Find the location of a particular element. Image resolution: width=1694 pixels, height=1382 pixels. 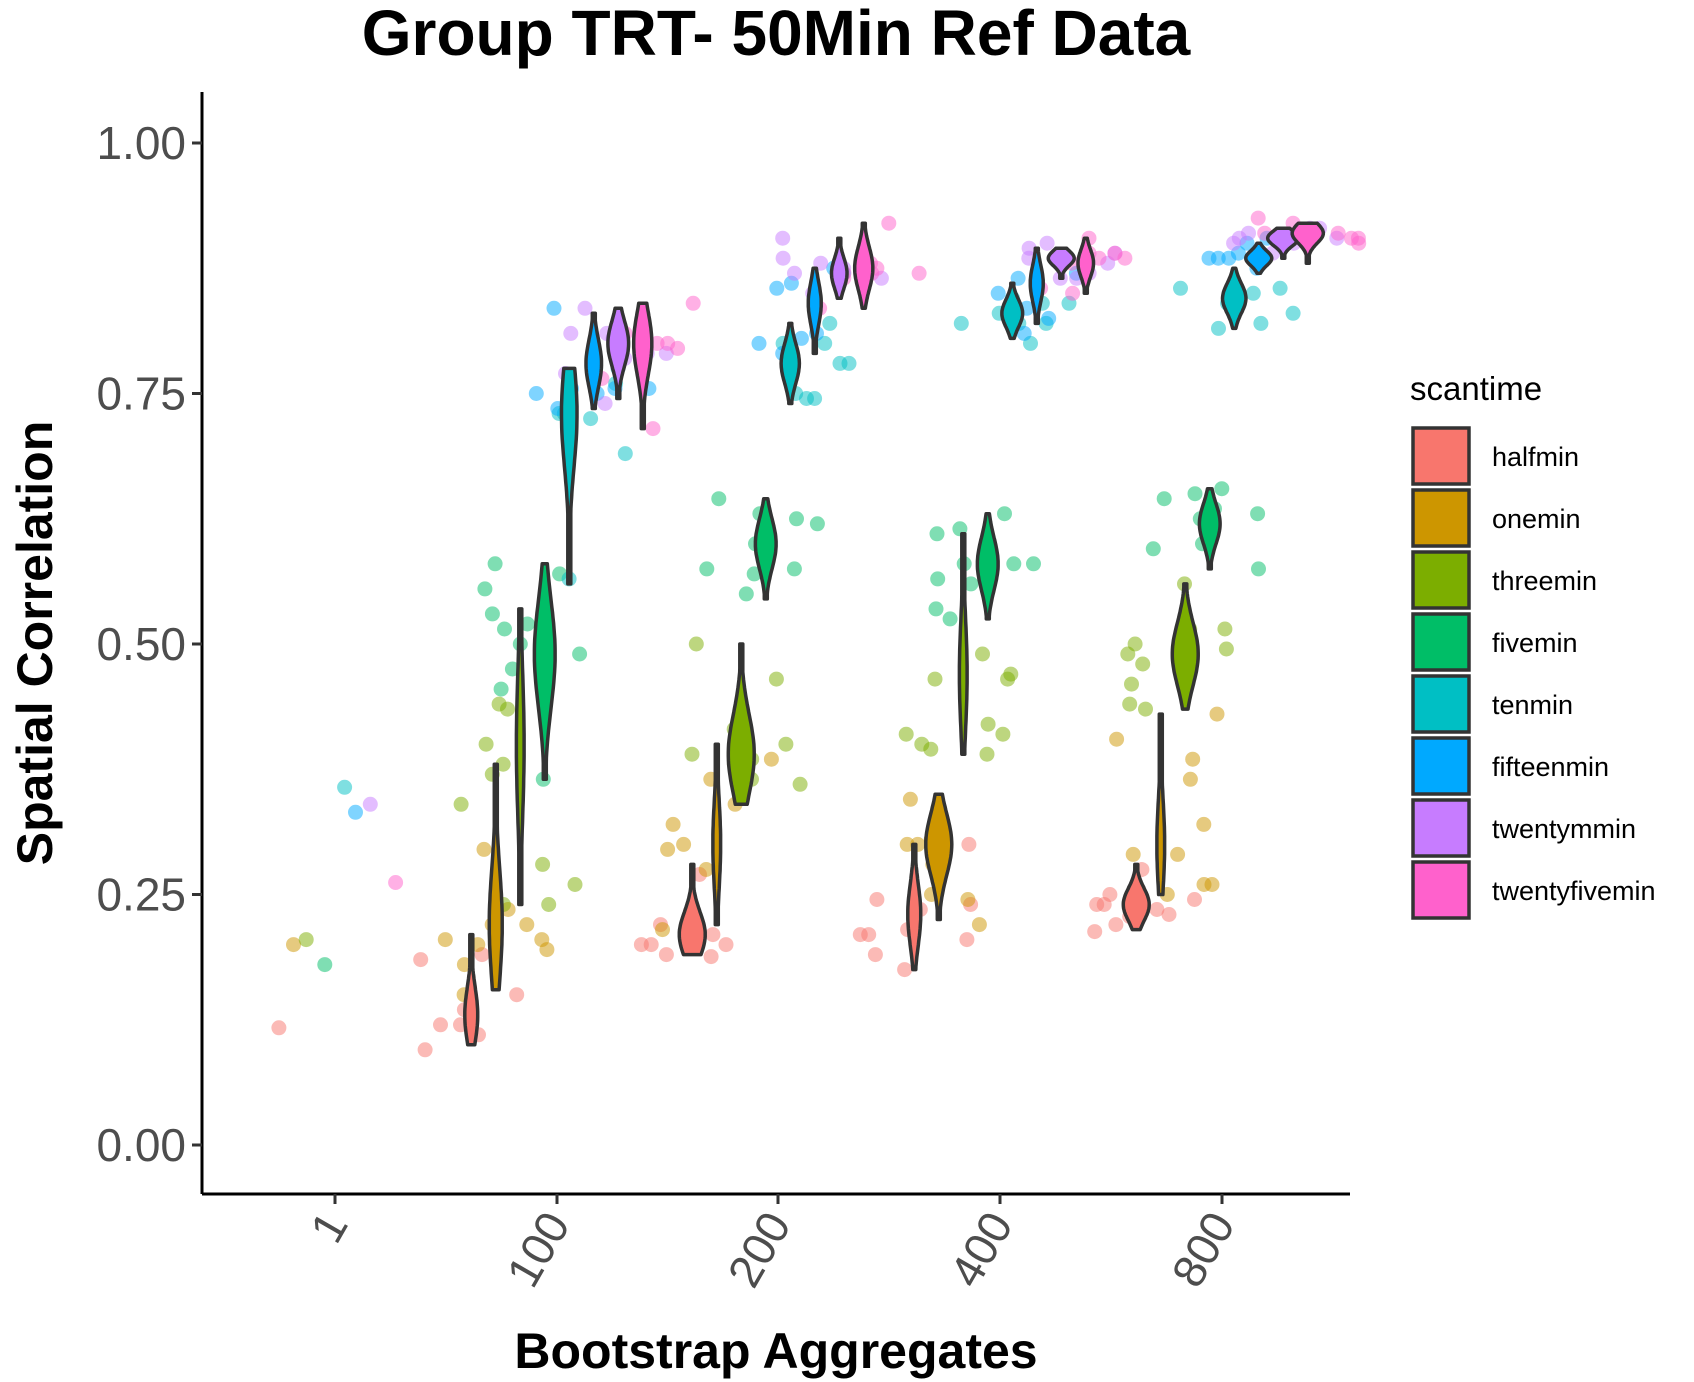

legend-label-fifteenmin: fifteenmin is located at coordinates (1550, 767).